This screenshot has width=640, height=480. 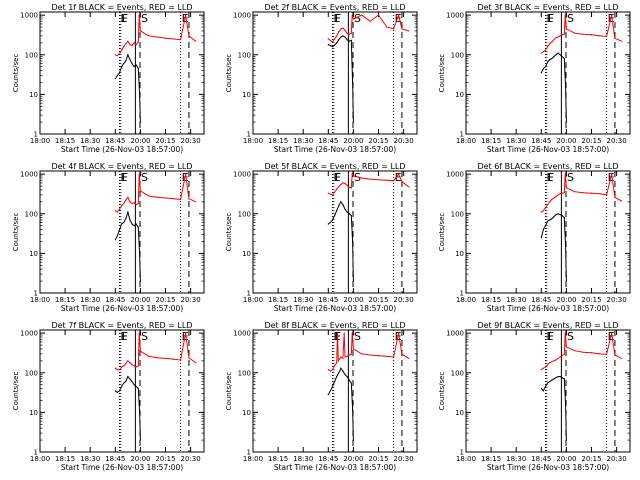 I want to click on x-tick-label: 20:00, so click(x=566, y=300).